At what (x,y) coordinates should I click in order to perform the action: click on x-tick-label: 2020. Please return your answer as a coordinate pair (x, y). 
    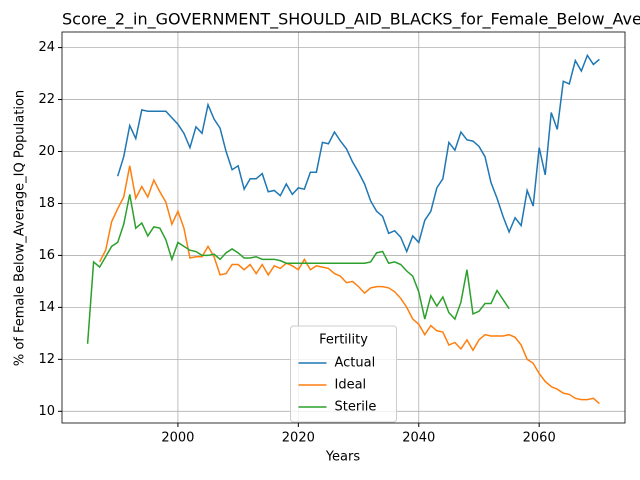
    Looking at the image, I should click on (298, 438).